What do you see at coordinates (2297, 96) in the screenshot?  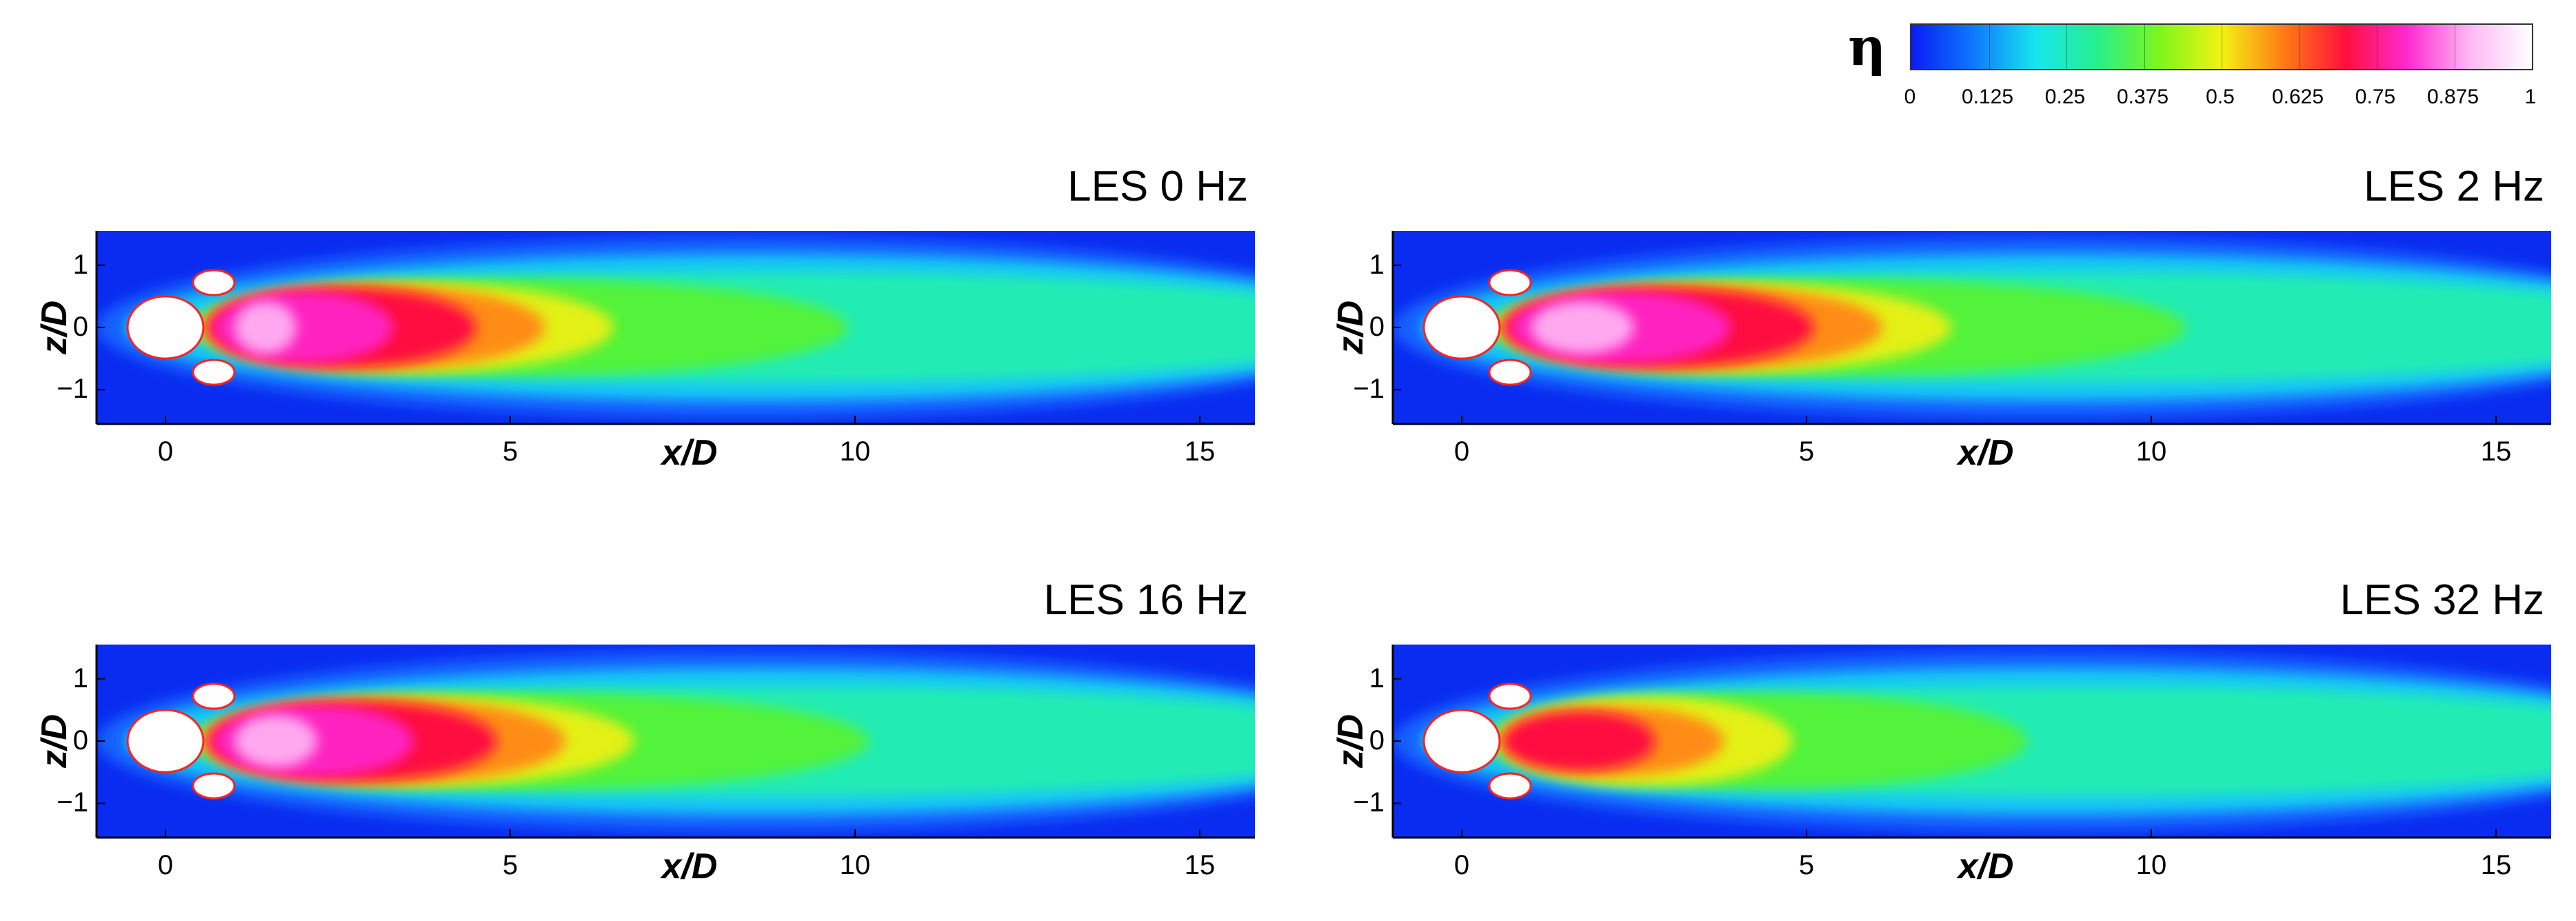 I see `colorbar-tick-label: 0.625` at bounding box center [2297, 96].